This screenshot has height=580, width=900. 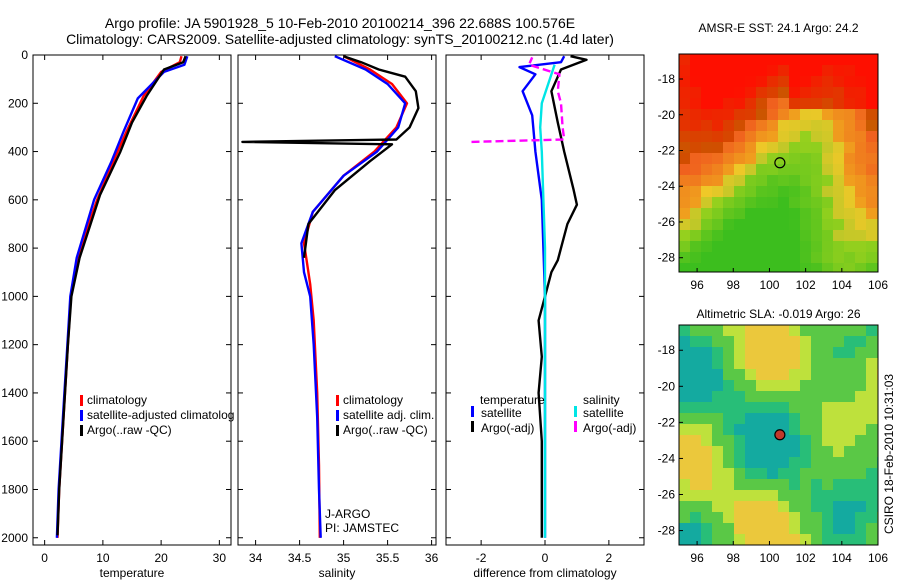 I want to click on legend-swatch, so click(x=337, y=415).